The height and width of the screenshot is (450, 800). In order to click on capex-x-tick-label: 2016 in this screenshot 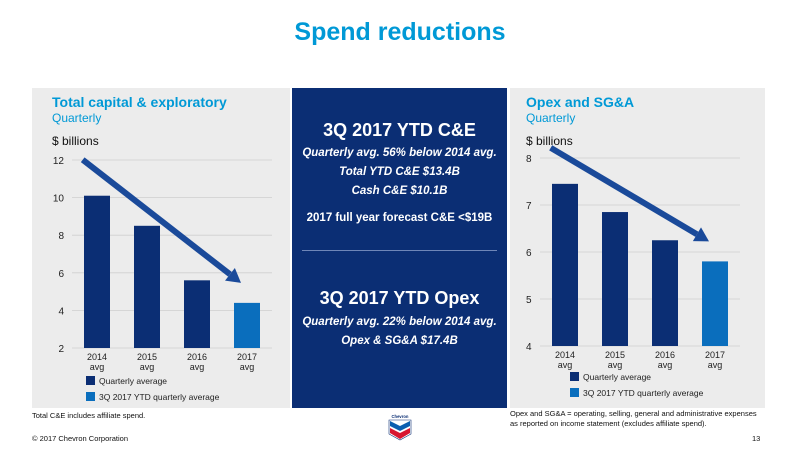, I will do `click(197, 357)`.